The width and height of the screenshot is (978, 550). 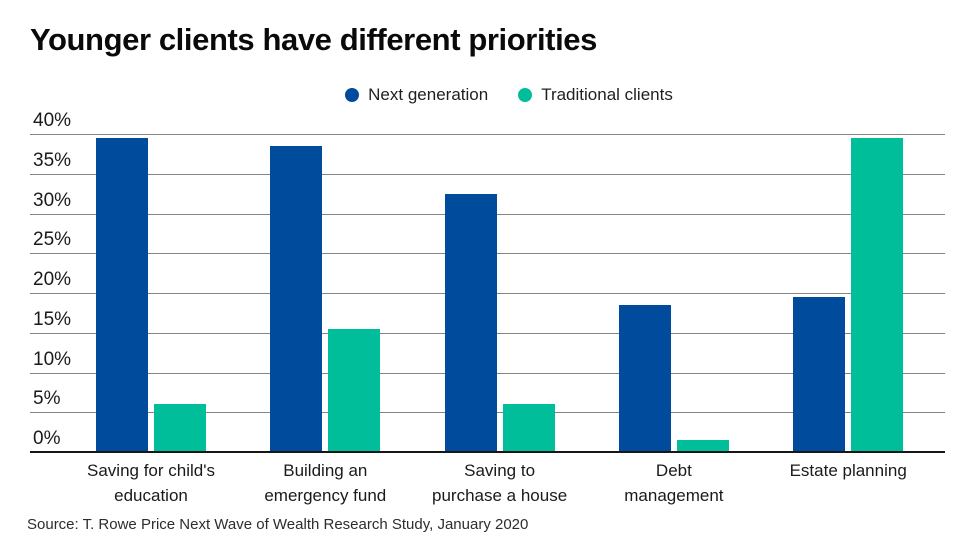 I want to click on category-label: Saving for child's education, so click(x=151, y=483).